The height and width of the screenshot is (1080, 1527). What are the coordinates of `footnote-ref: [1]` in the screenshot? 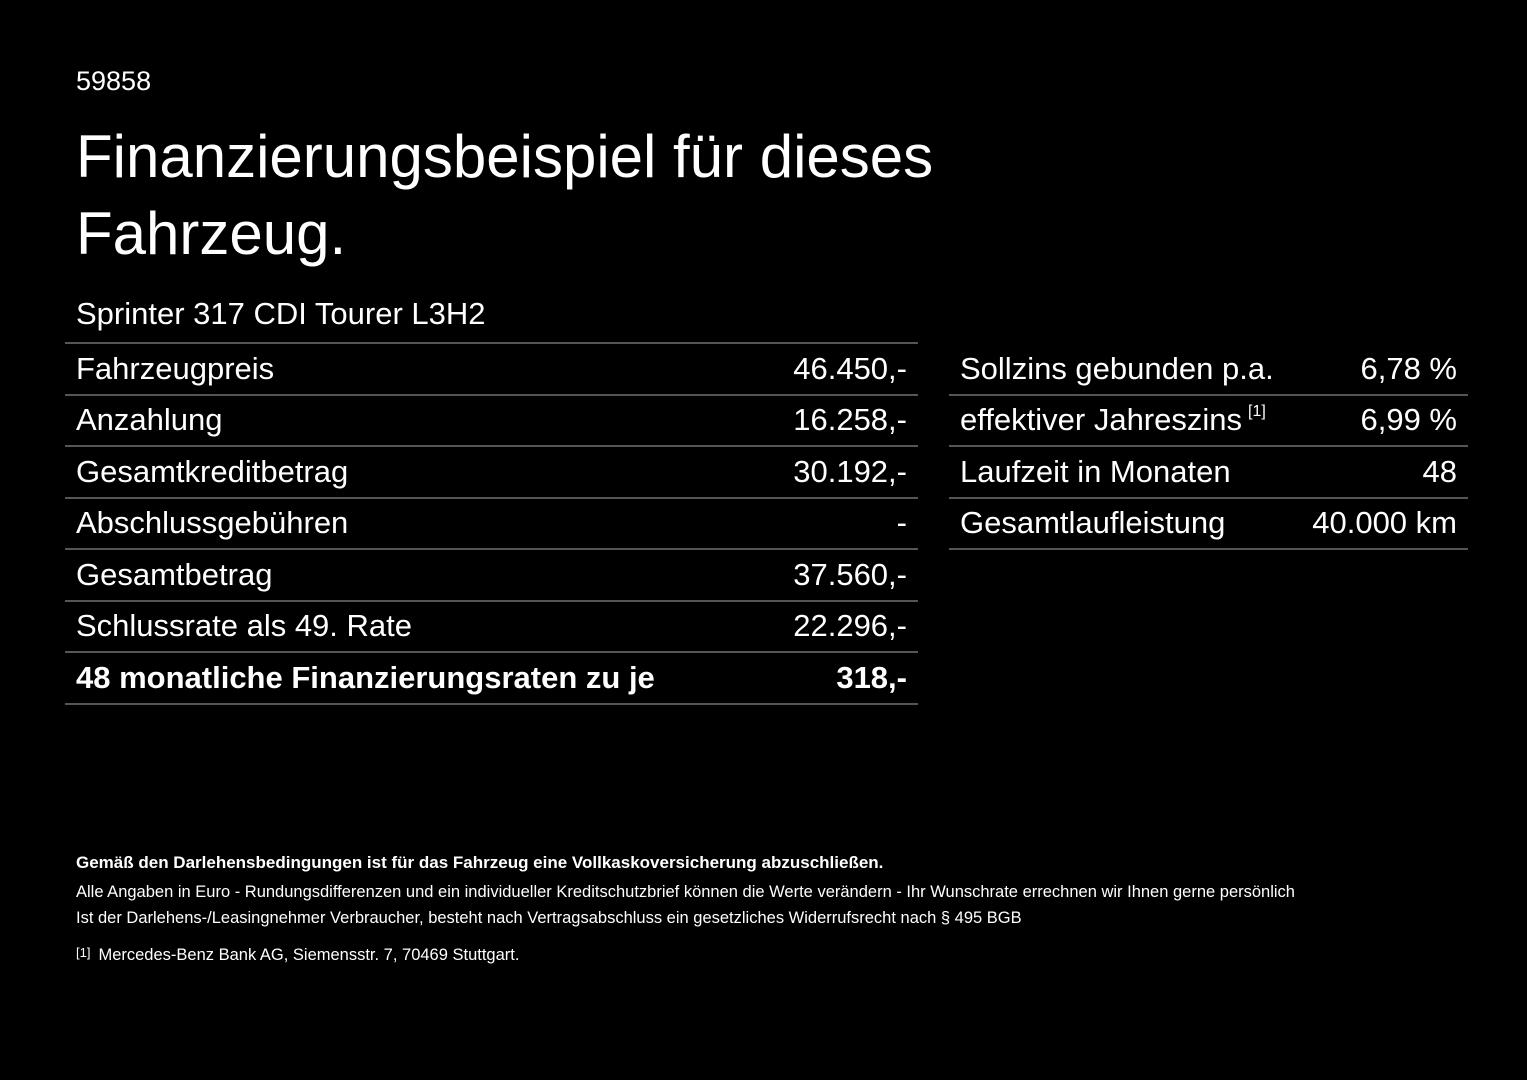 It's located at (1257, 412).